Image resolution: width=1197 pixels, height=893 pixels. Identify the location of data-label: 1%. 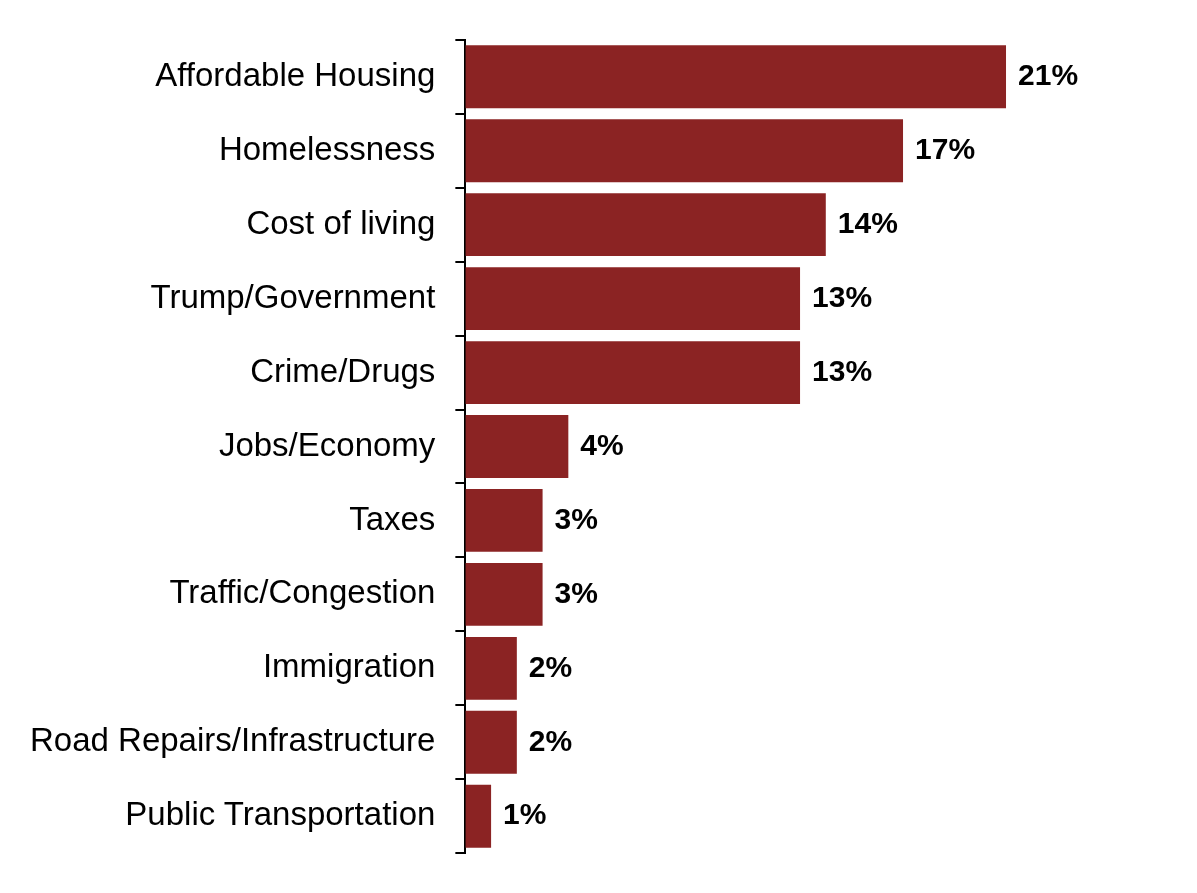
(525, 814).